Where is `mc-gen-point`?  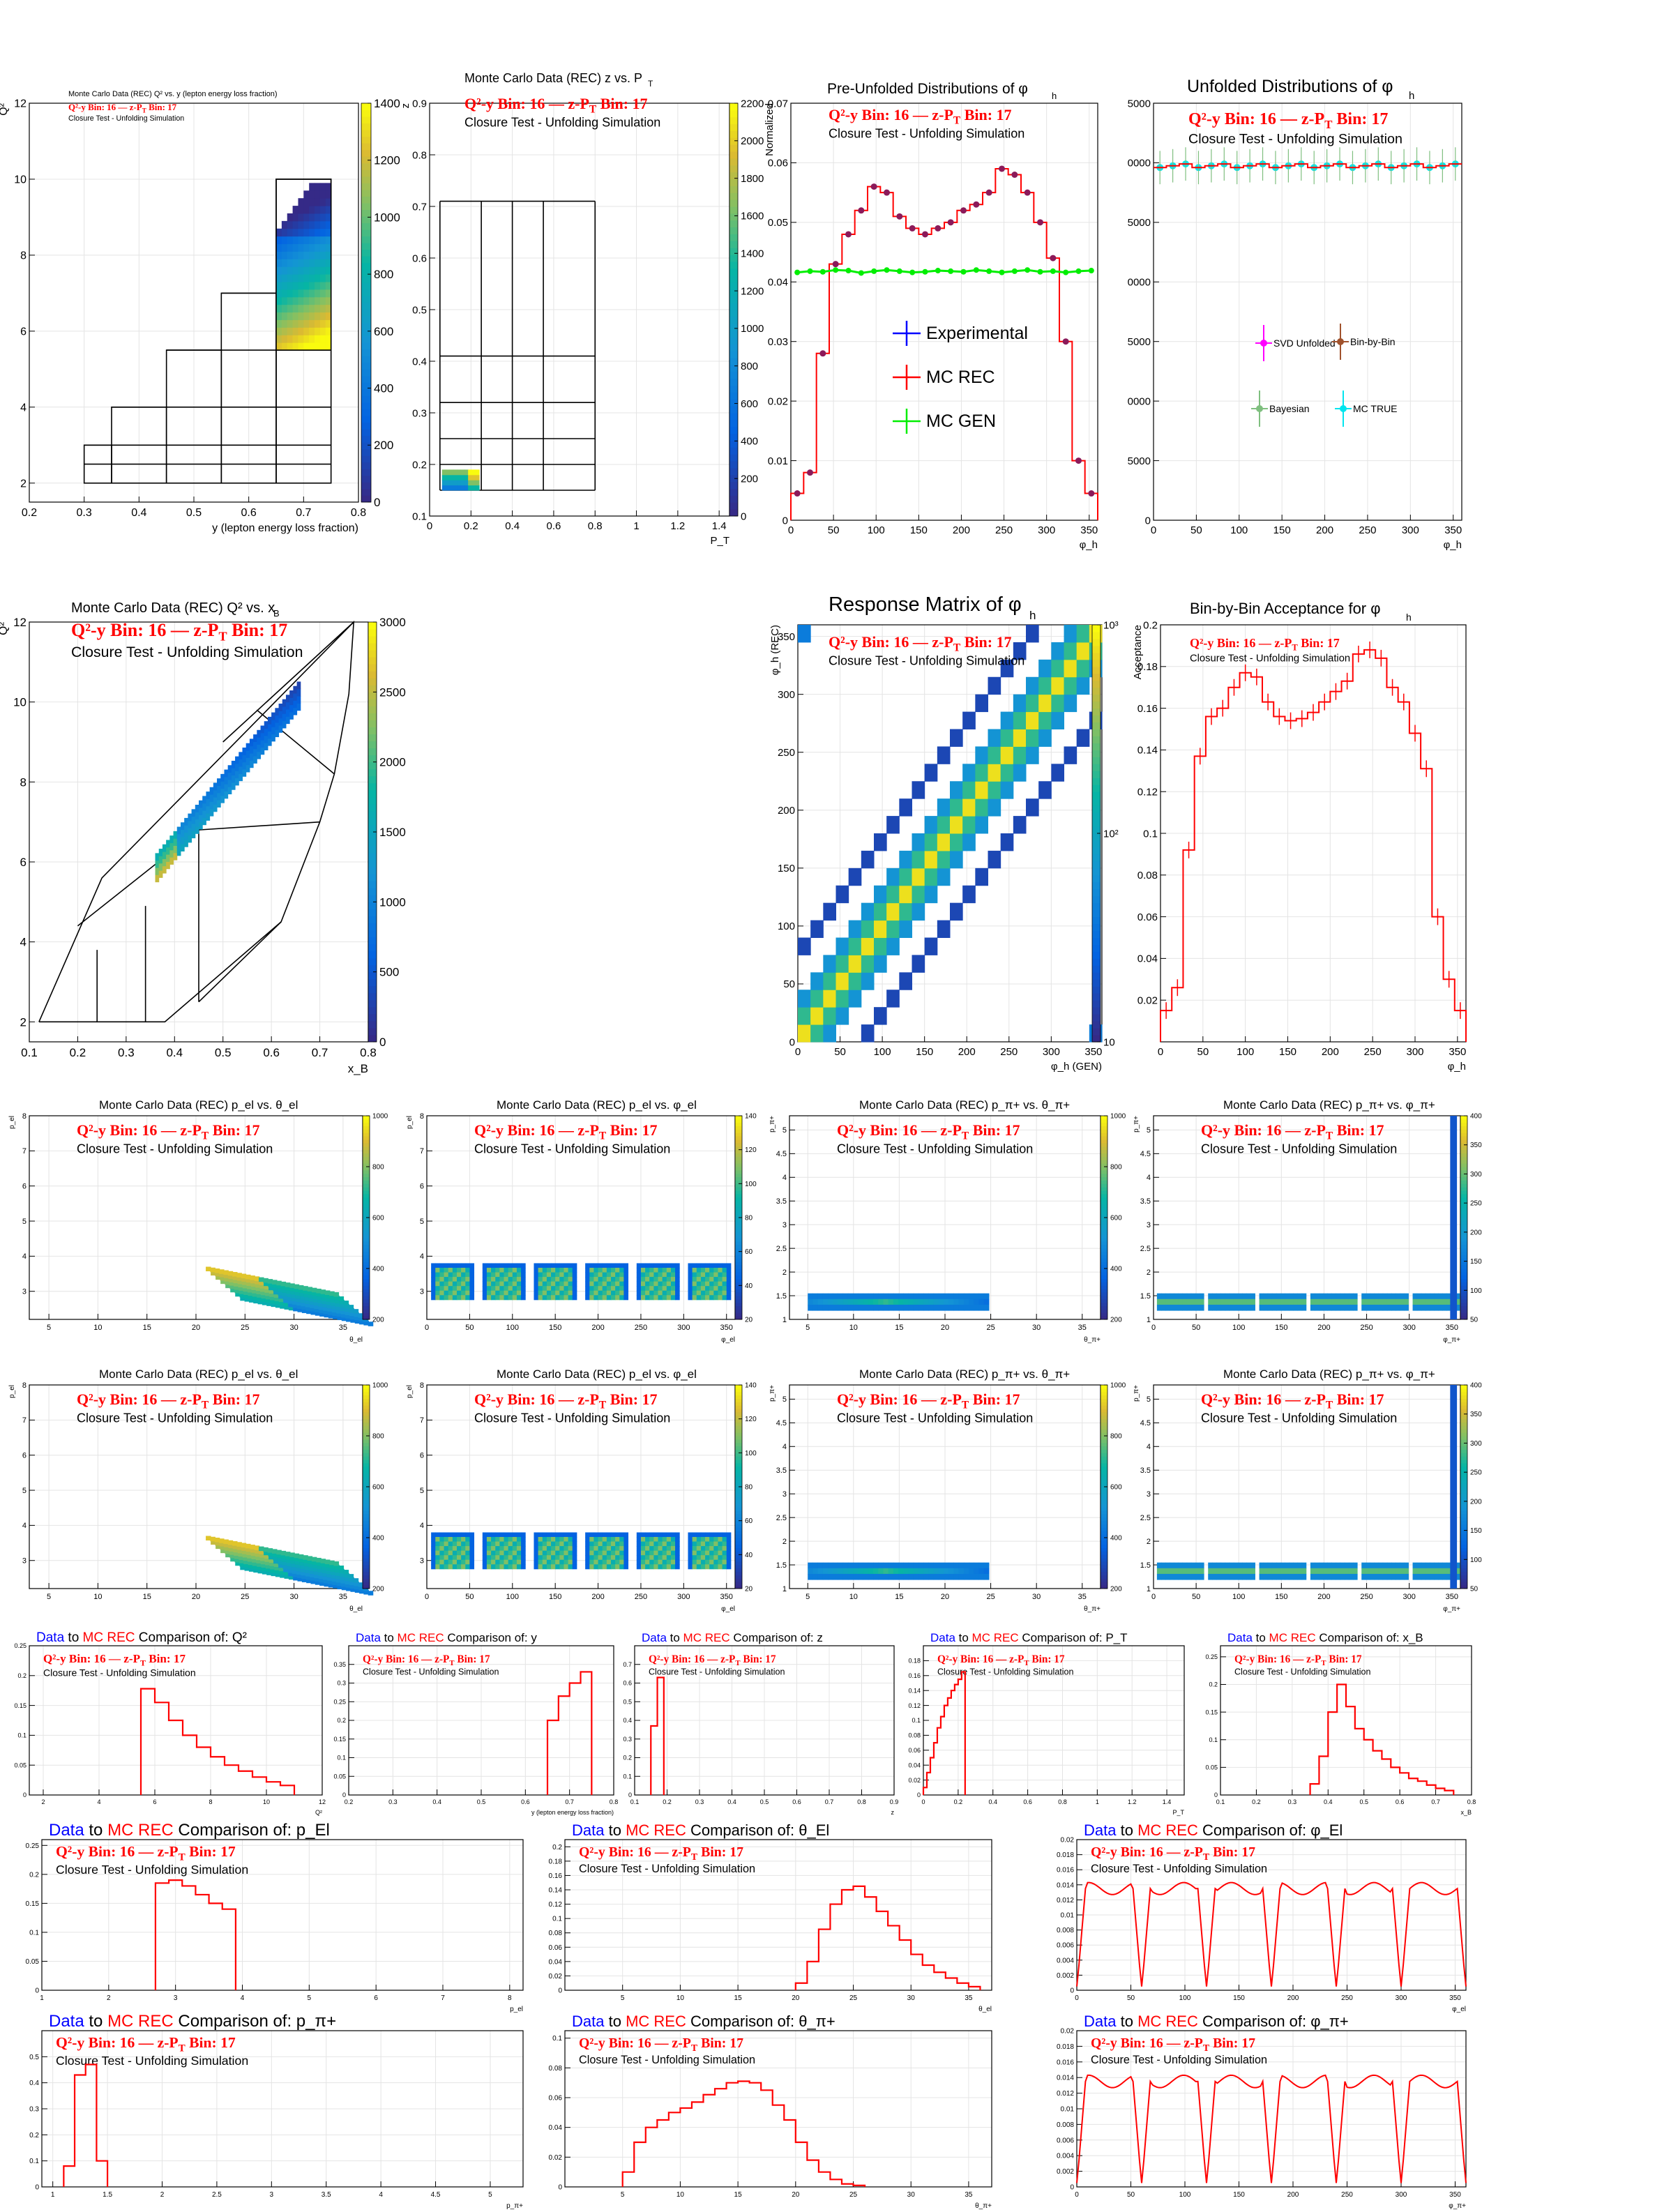 mc-gen-point is located at coordinates (912, 272).